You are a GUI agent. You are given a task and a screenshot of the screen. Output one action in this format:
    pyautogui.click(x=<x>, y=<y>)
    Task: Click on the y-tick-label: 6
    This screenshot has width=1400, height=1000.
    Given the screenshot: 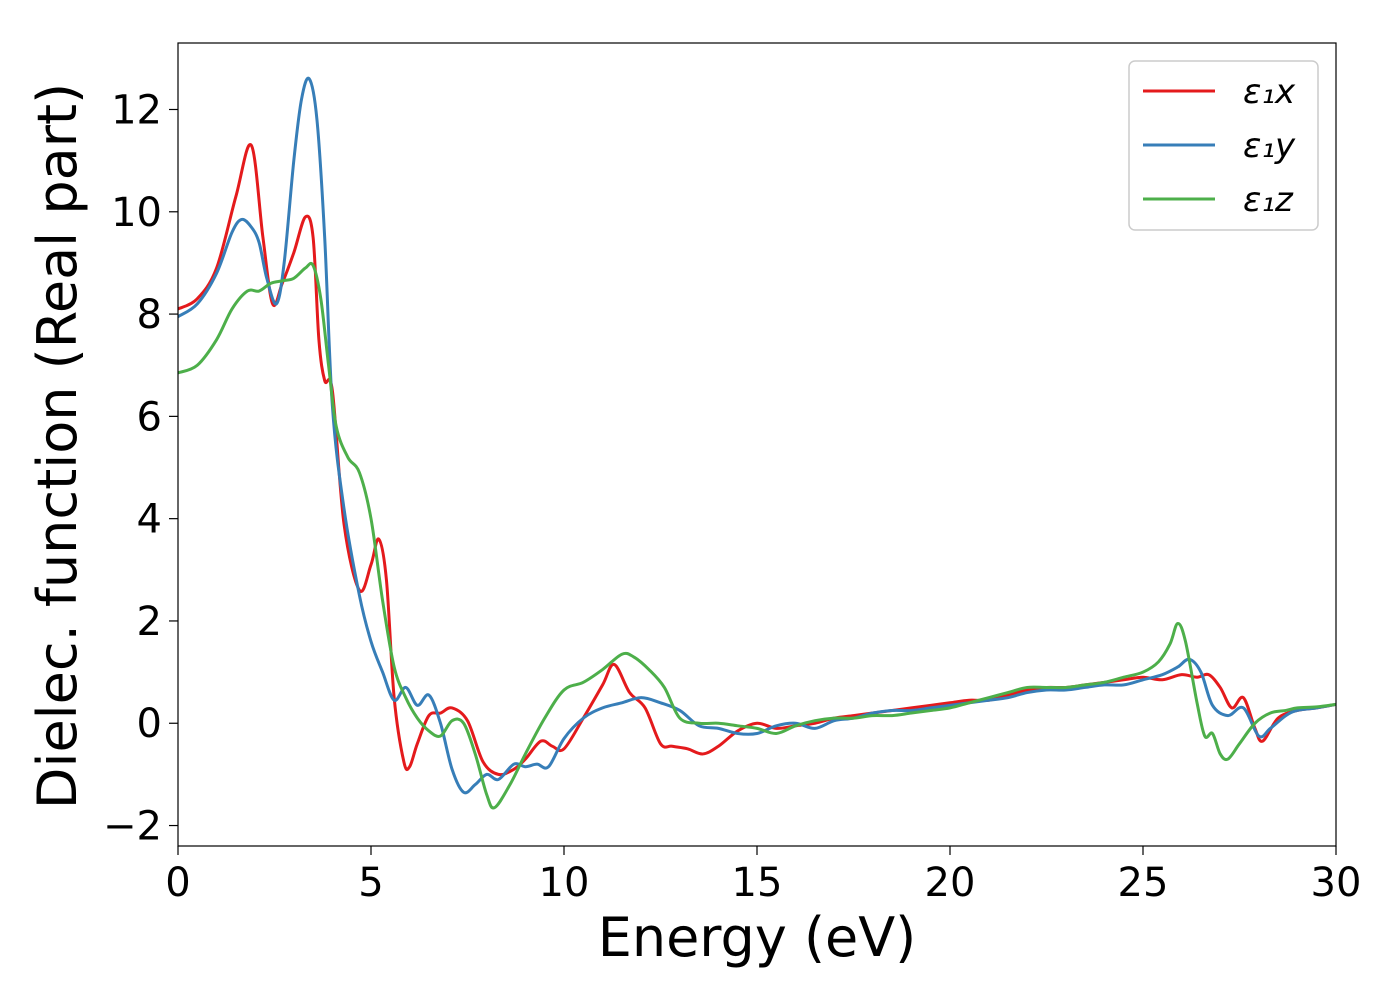 What is the action you would take?
    pyautogui.click(x=149, y=417)
    